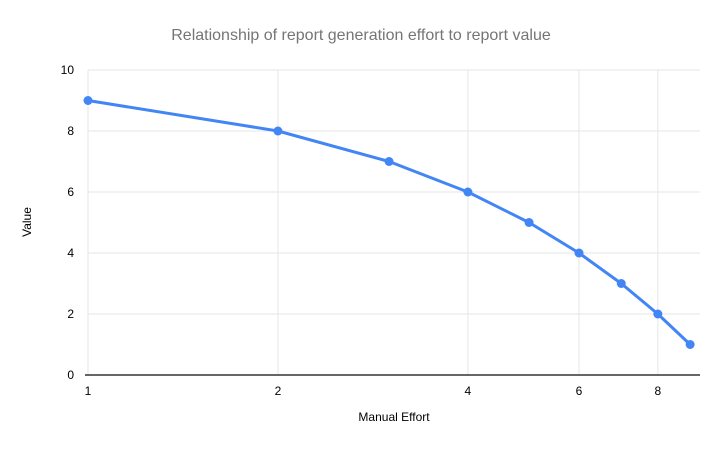 This screenshot has width=722, height=451. Describe the element at coordinates (658, 391) in the screenshot. I see `x-tick-label: 8` at that location.